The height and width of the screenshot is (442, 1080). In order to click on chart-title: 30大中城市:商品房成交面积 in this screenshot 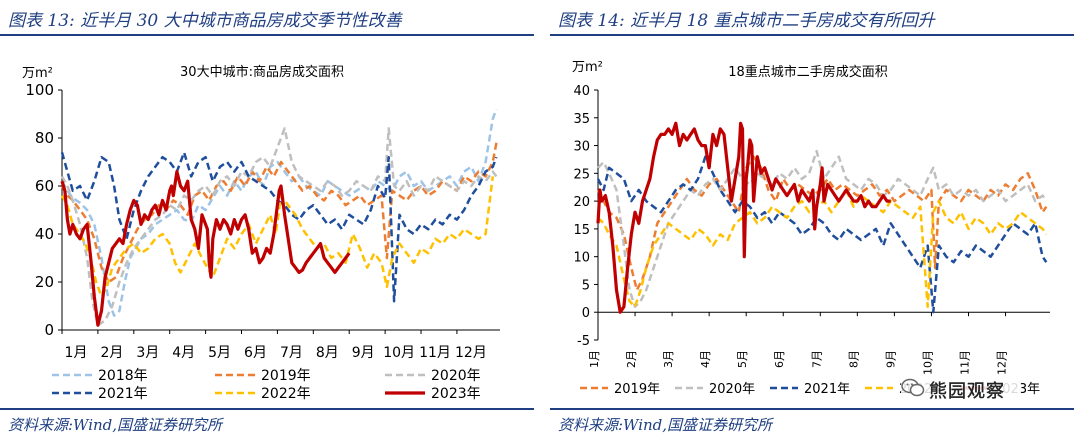, I will do `click(262, 72)`.